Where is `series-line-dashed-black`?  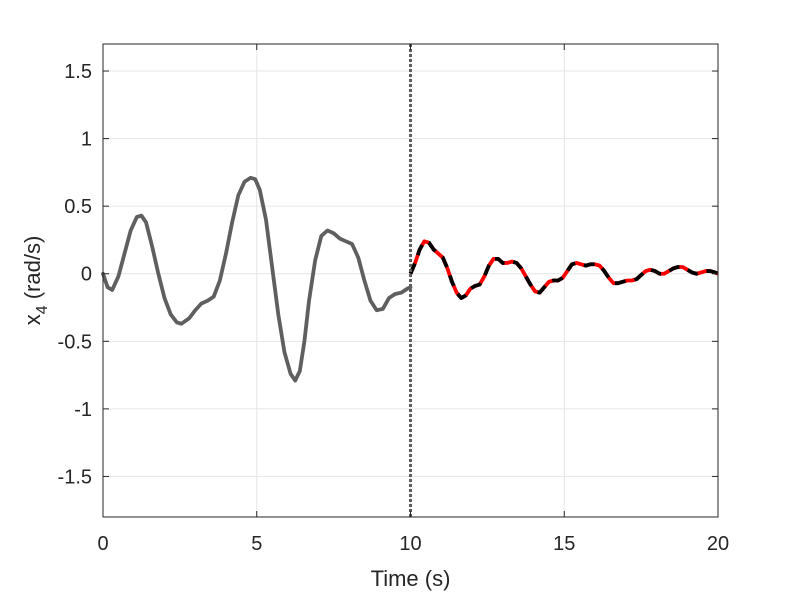
series-line-dashed-black is located at coordinates (563, 269).